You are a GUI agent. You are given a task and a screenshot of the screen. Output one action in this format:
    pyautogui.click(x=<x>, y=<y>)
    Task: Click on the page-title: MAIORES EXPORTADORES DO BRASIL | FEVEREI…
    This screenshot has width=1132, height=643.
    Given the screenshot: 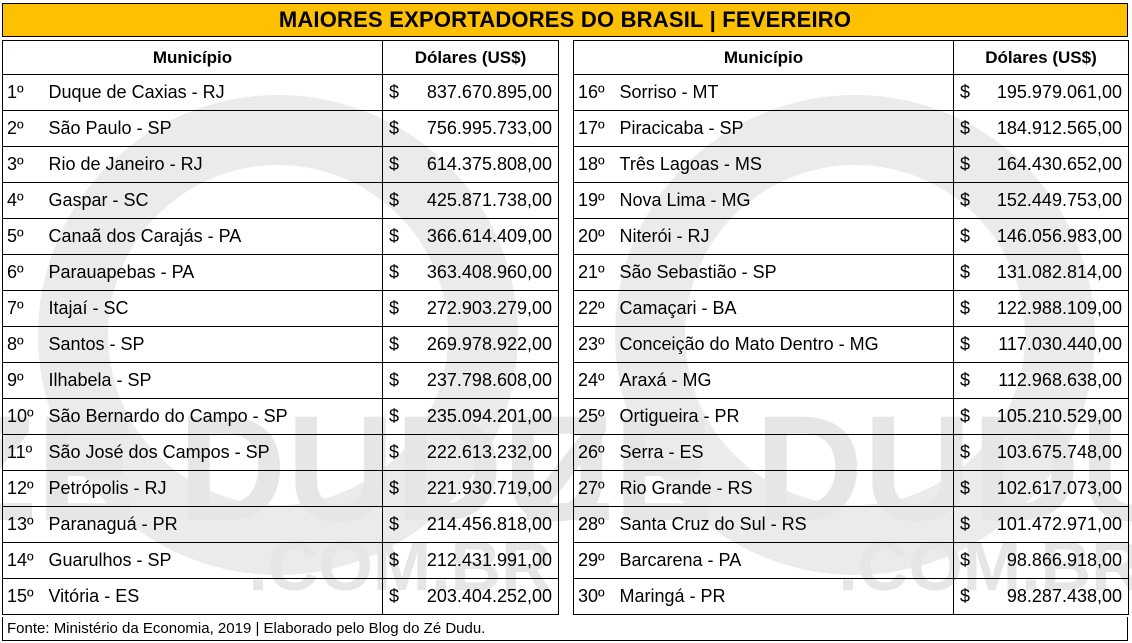 What is the action you would take?
    pyautogui.click(x=565, y=20)
    